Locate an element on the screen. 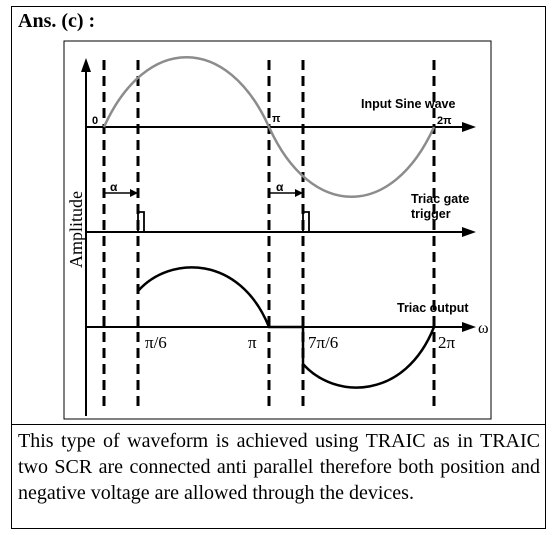  alpha-label-2: α is located at coordinates (280, 187).